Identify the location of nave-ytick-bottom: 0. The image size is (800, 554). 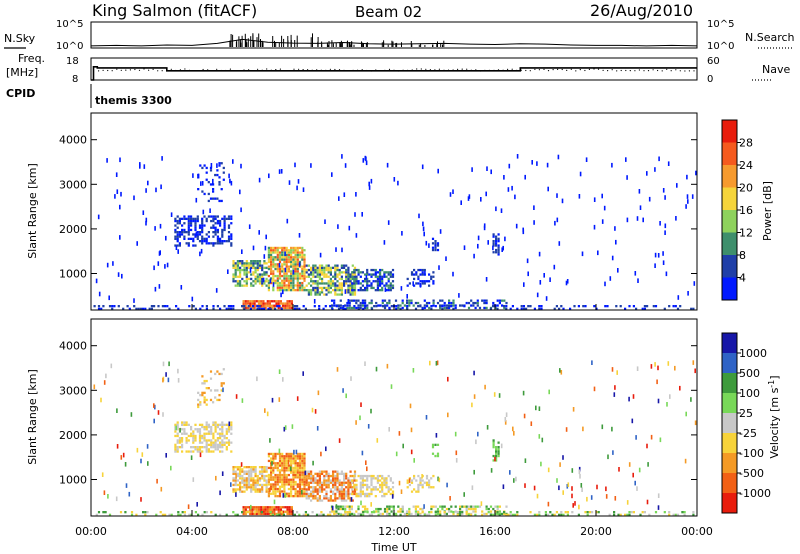
(710, 79).